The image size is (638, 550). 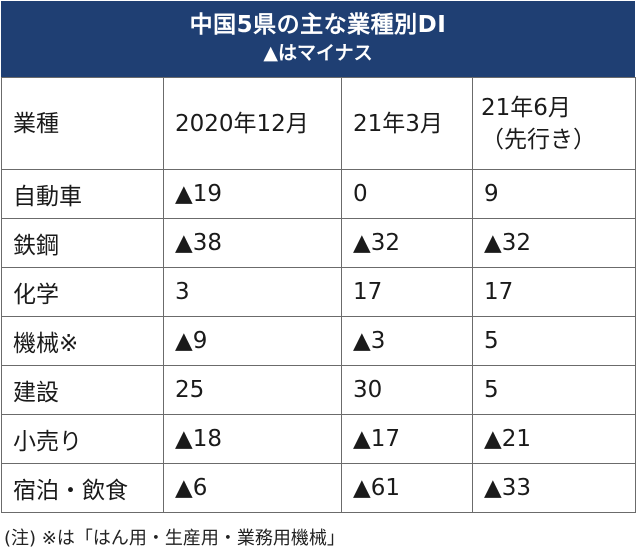 I want to click on industry-cell: 機械※, so click(x=82, y=341).